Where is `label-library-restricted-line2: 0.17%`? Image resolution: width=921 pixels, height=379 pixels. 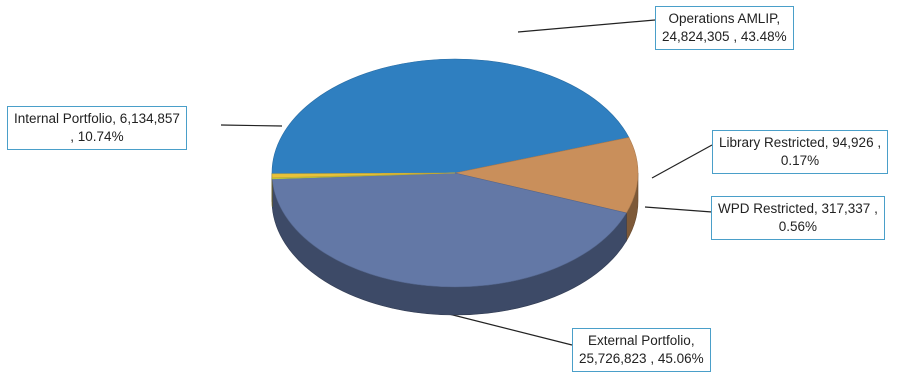 label-library-restricted-line2: 0.17% is located at coordinates (800, 160).